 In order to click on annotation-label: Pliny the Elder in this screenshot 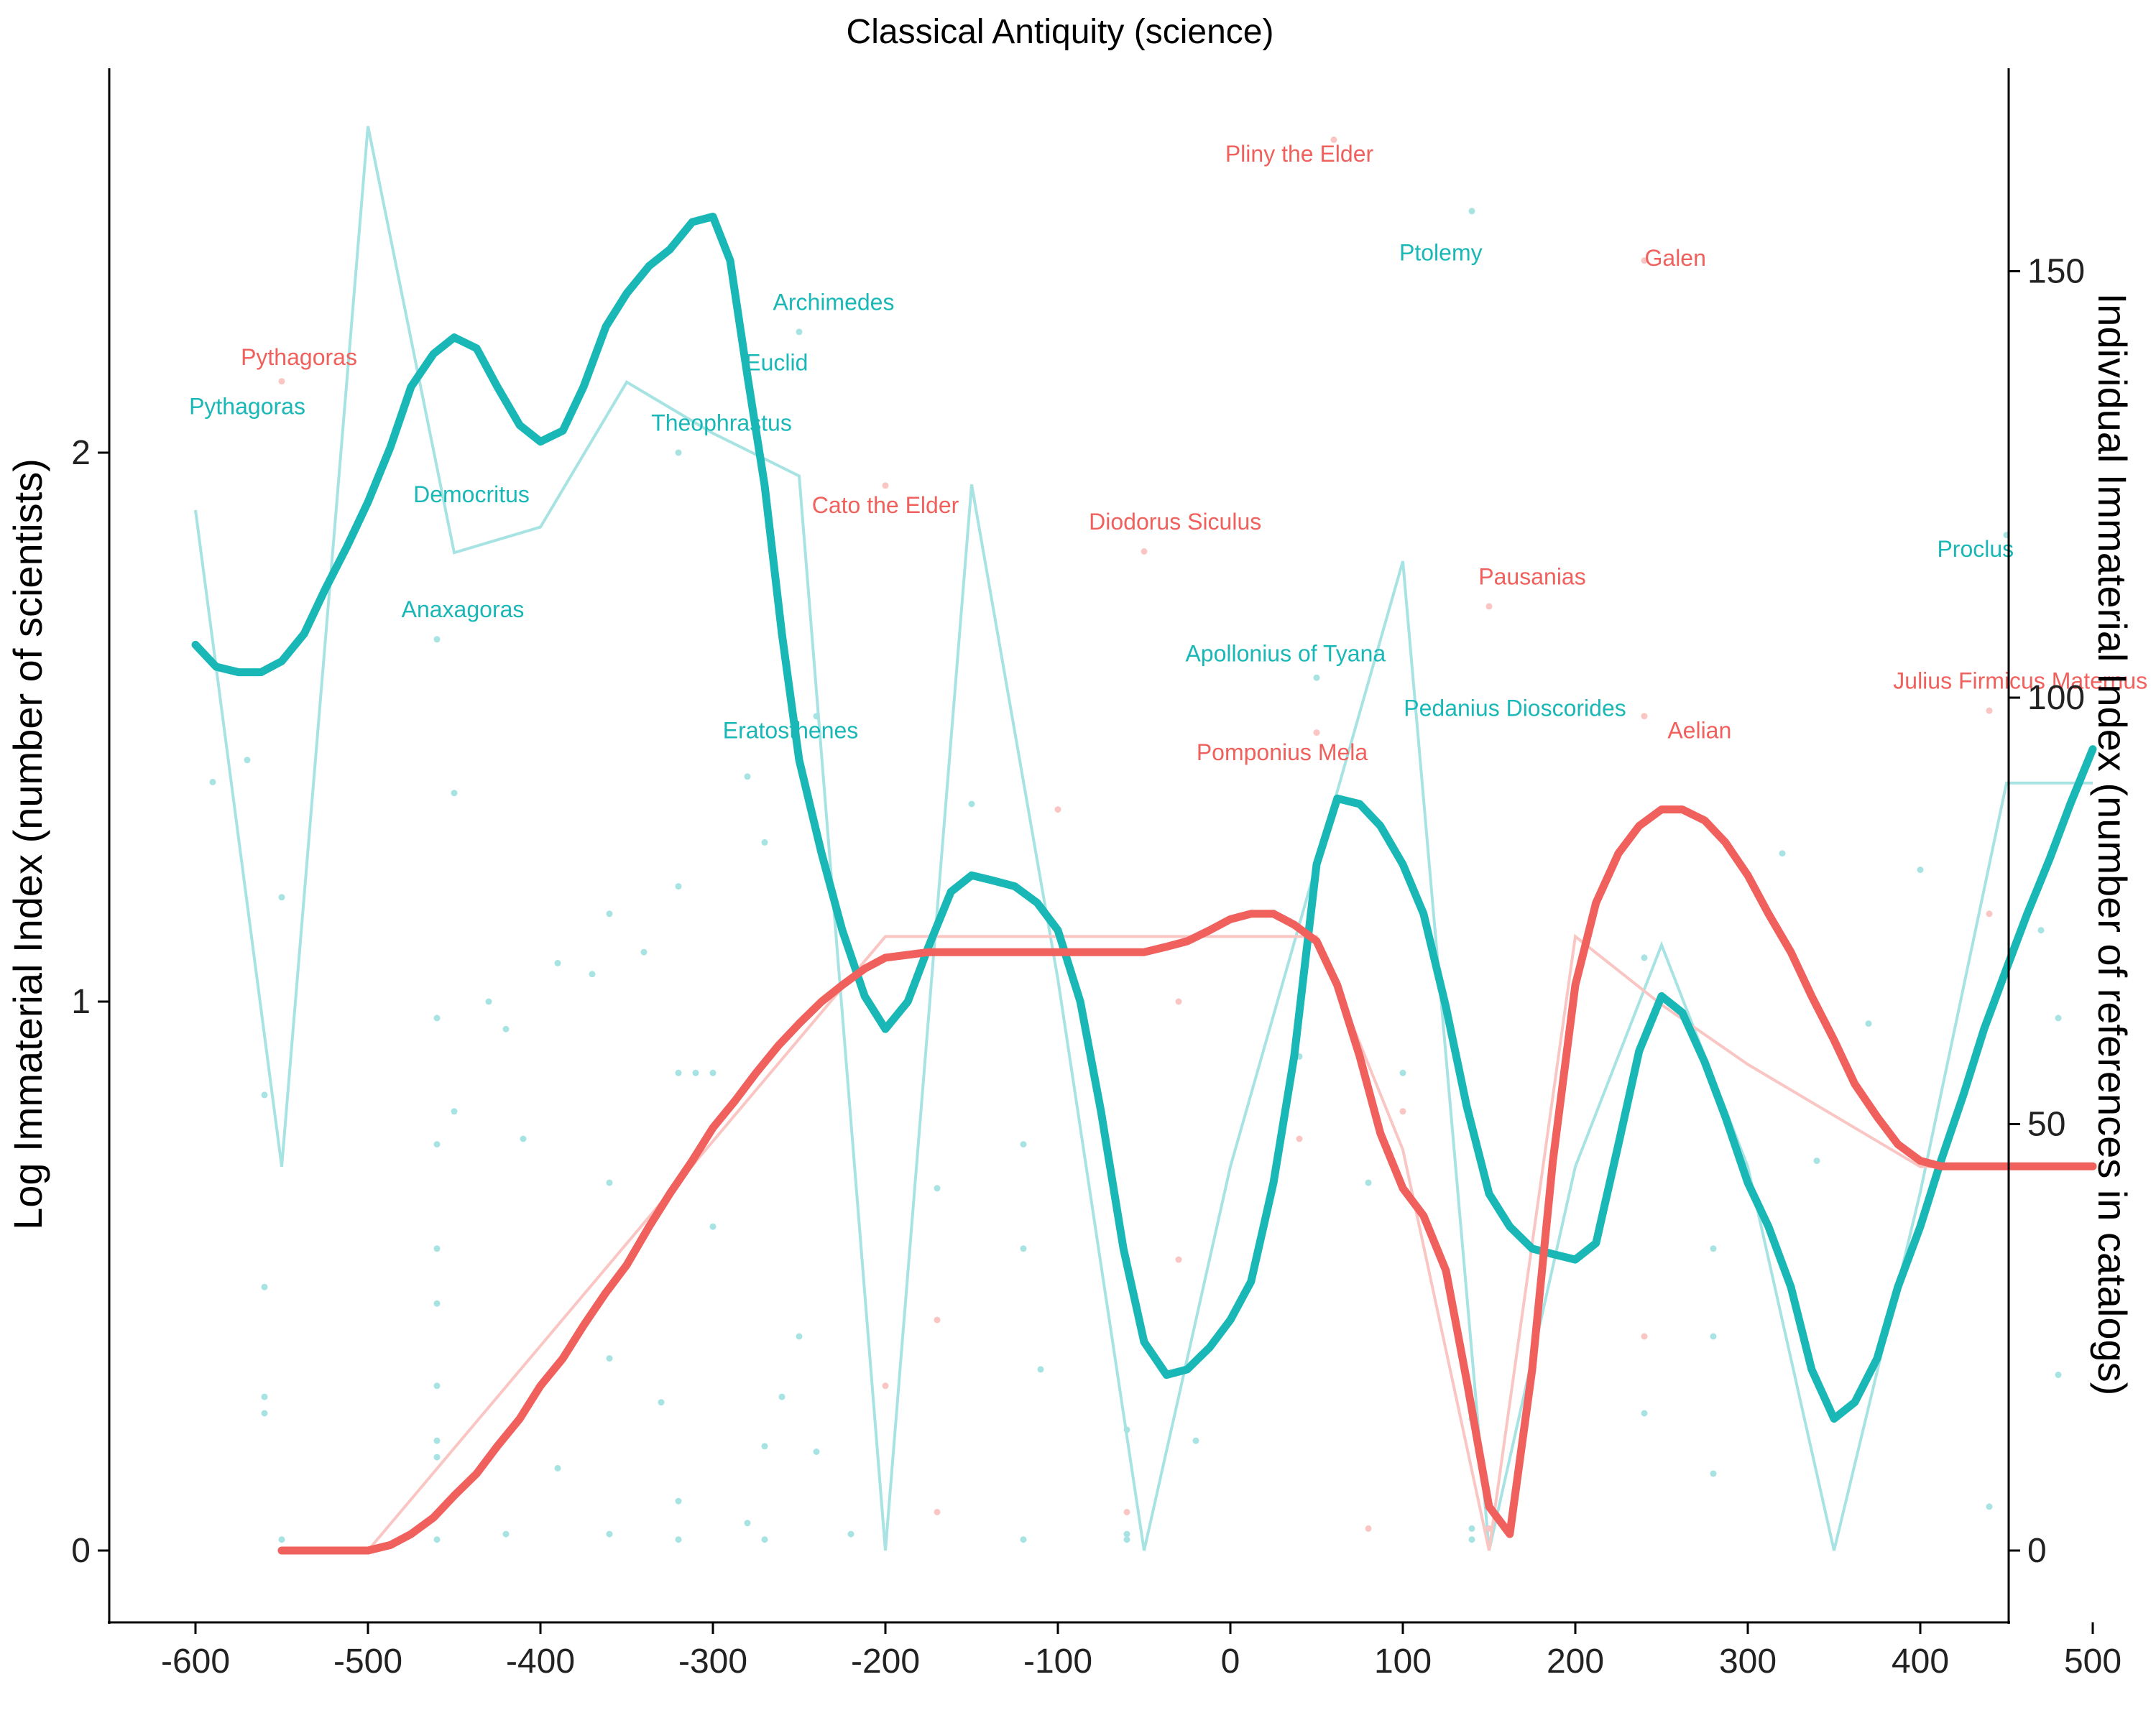, I will do `click(1299, 154)`.